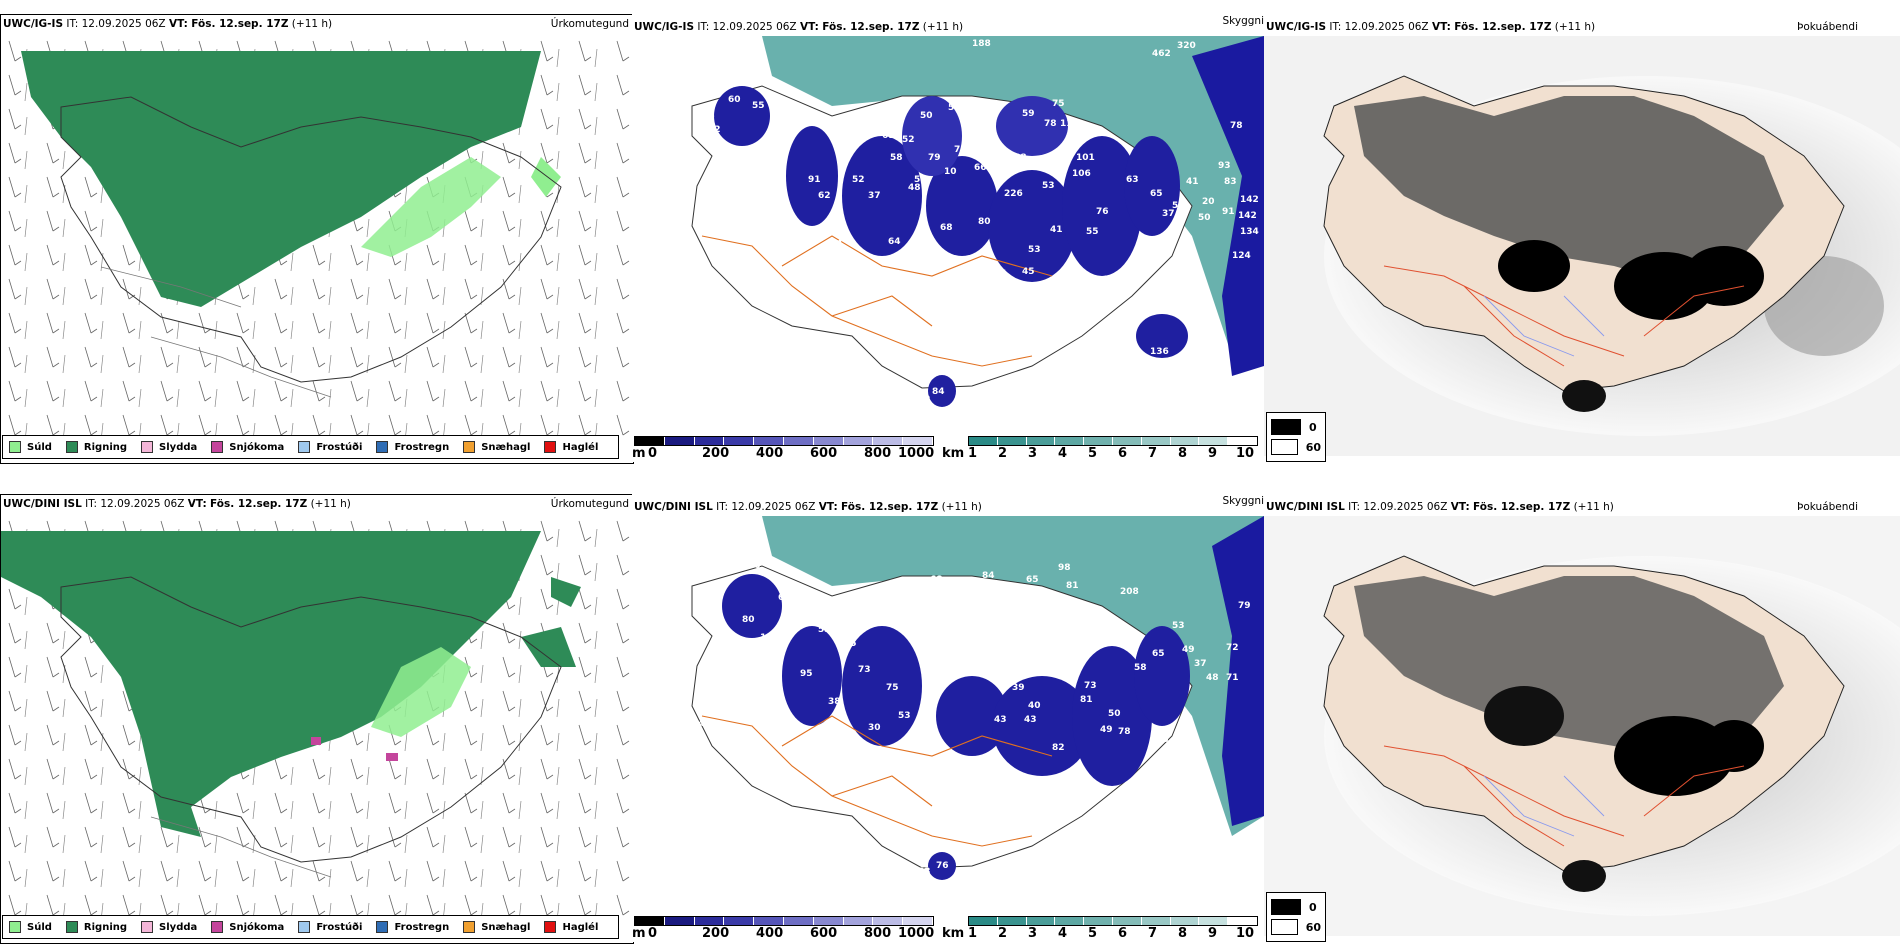 The height and width of the screenshot is (950, 1900). Describe the element at coordinates (1224, 166) in the screenshot. I see `cloud-label: 93` at that location.